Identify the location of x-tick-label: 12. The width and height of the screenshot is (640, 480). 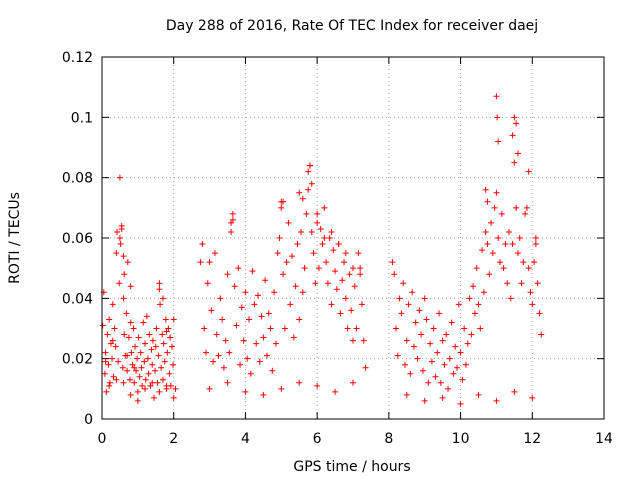
(532, 439).